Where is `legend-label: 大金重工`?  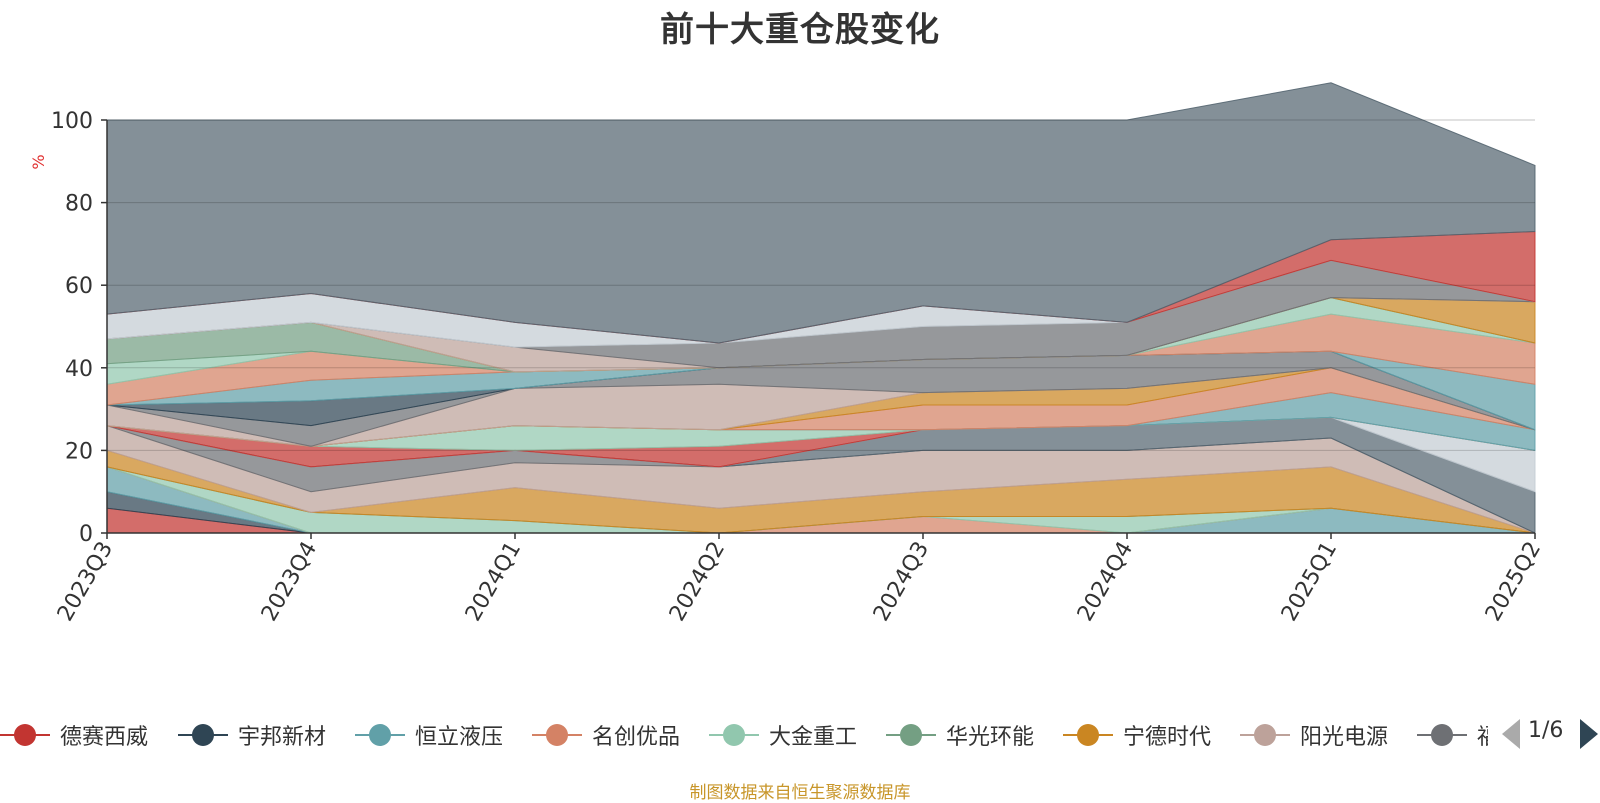
legend-label: 大金重工 is located at coordinates (813, 737).